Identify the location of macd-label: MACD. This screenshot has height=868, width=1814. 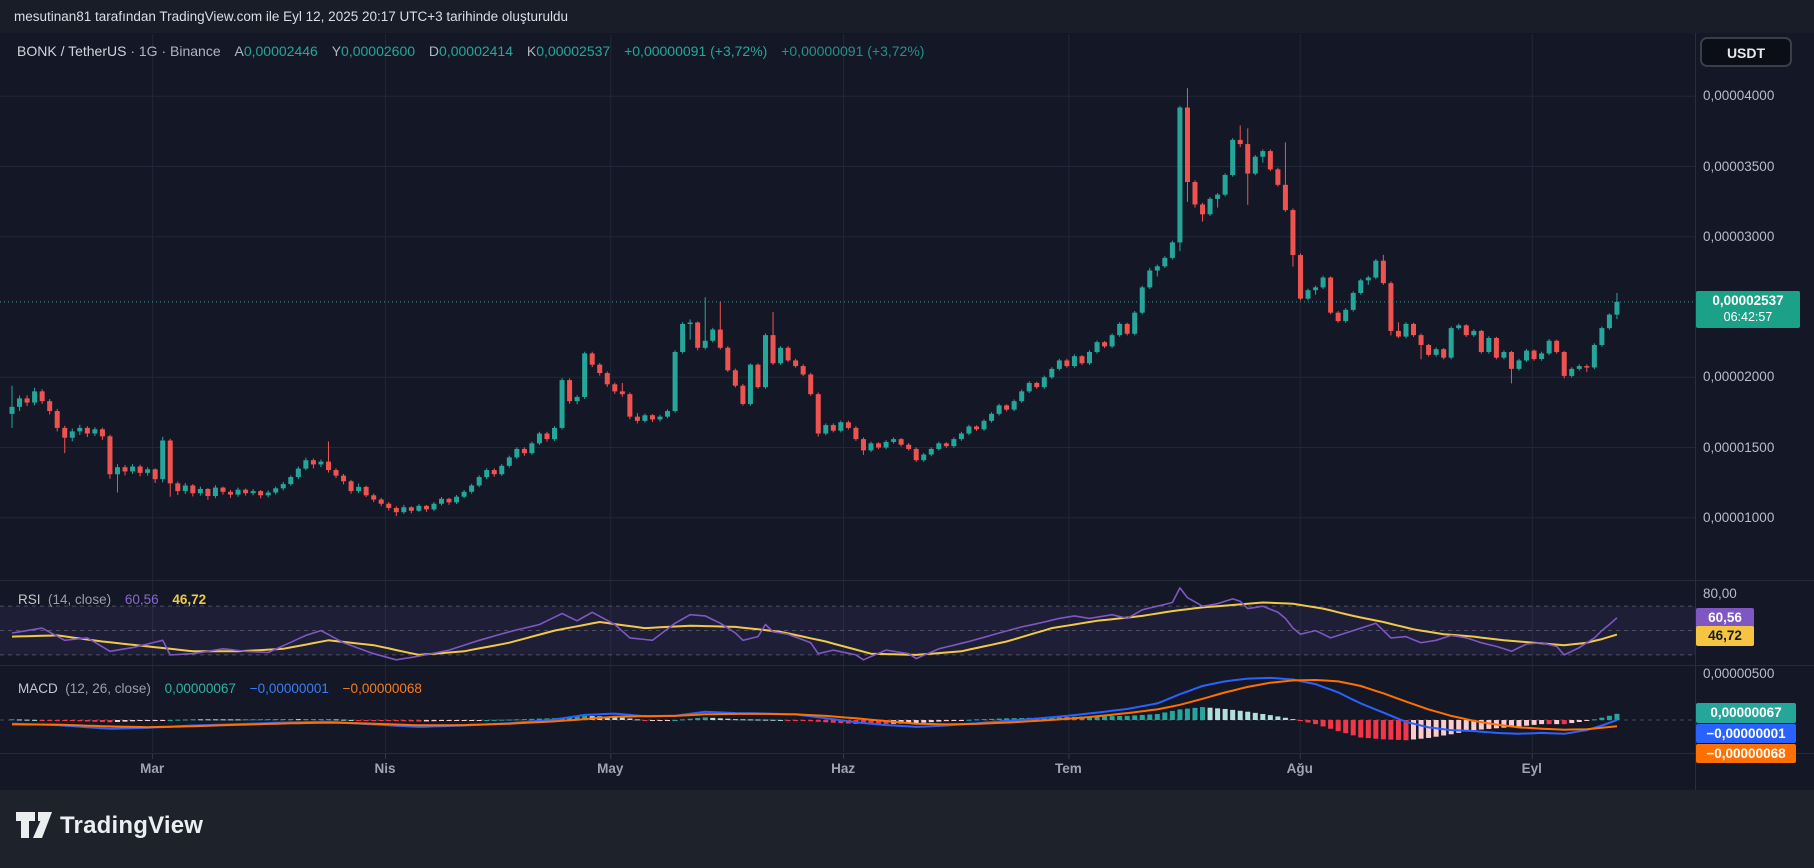
(38, 688).